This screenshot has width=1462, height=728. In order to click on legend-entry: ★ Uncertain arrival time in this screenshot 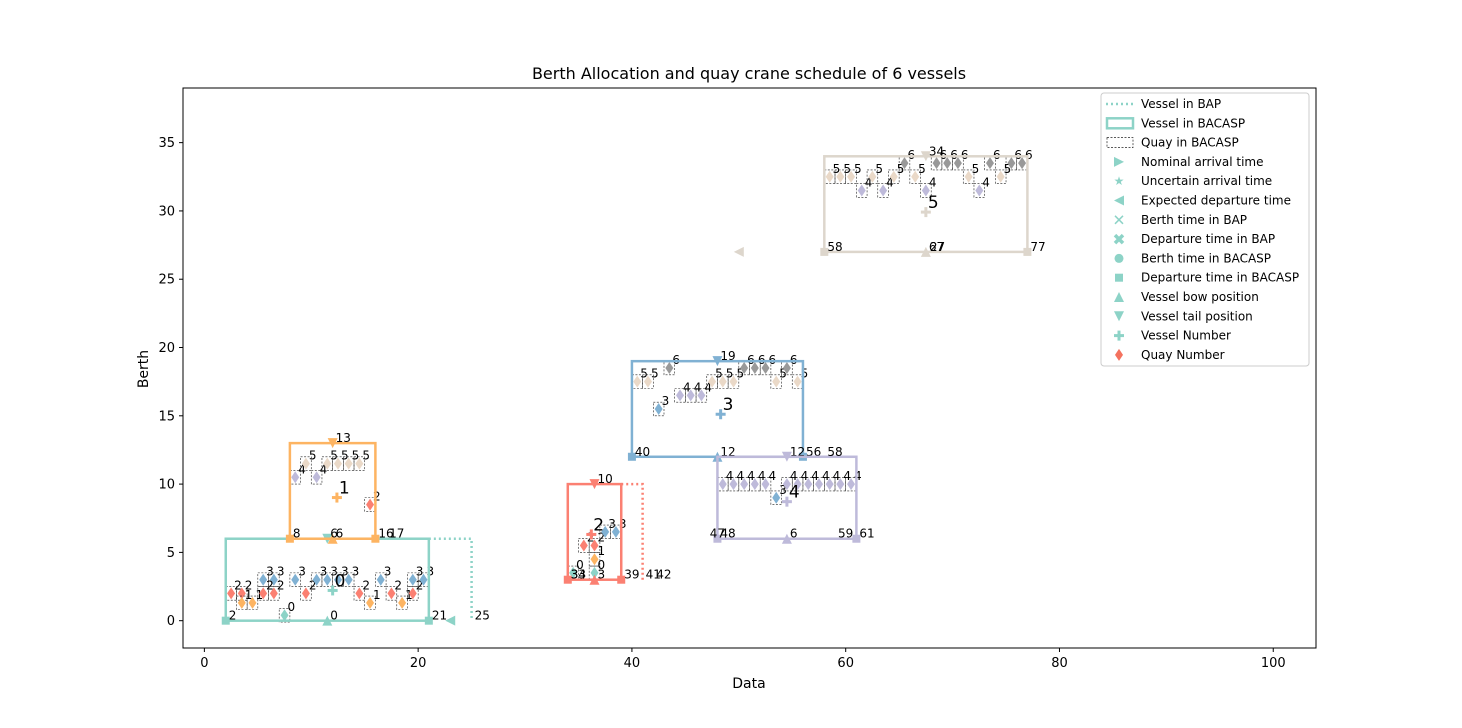, I will do `click(1193, 181)`.